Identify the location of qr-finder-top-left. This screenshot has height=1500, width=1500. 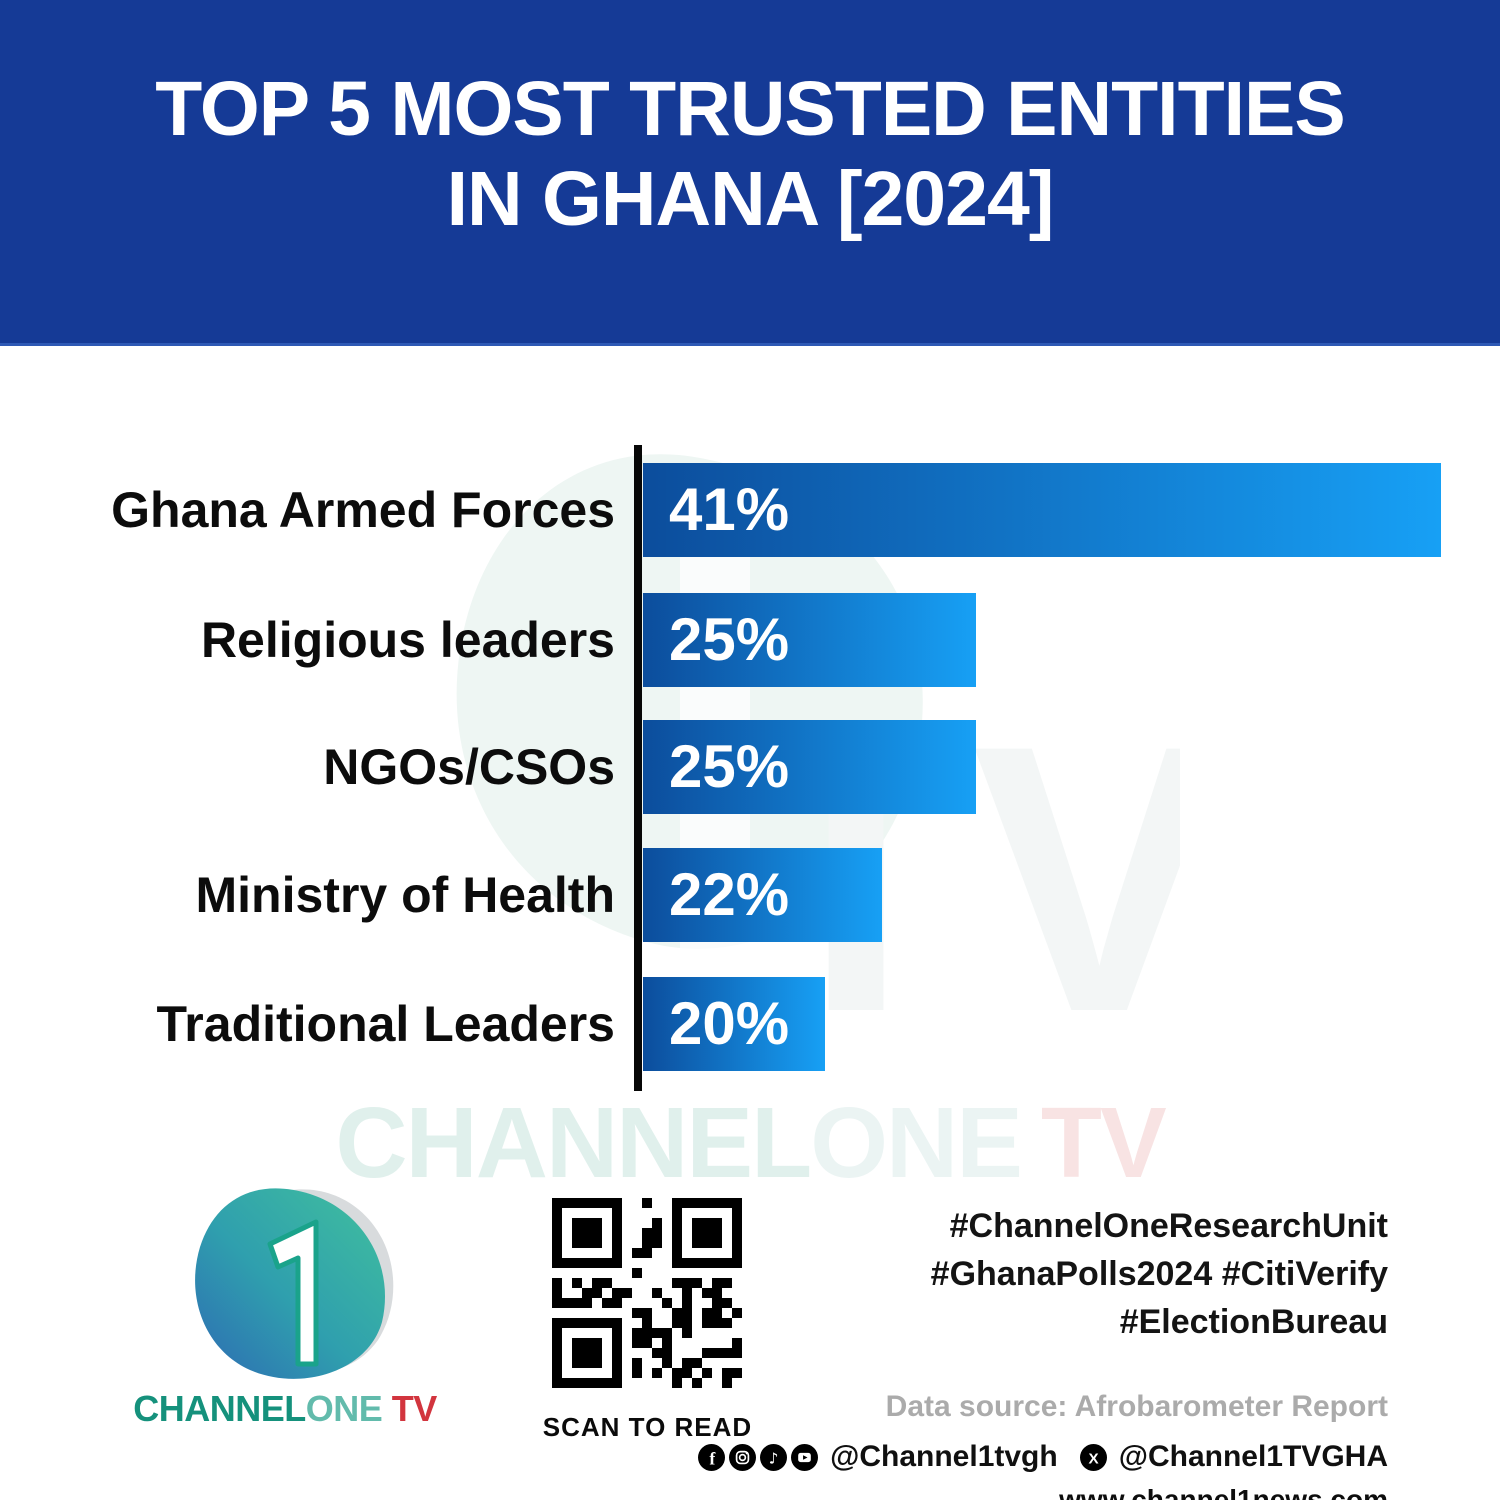
(587, 1233).